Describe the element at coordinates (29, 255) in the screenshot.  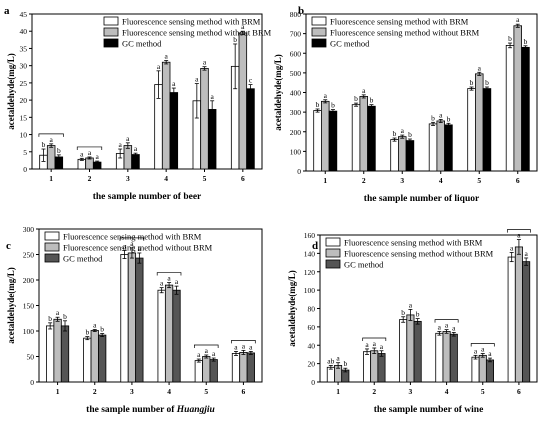
I see `y-tick-label: 250` at that location.